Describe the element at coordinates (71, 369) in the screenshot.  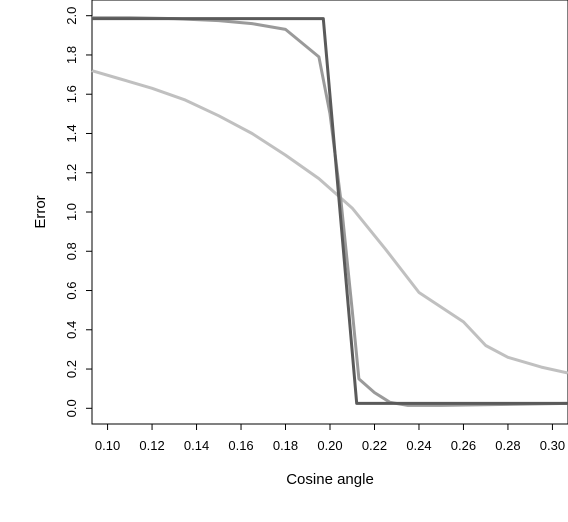
I see `y-tick-label: 0.2` at that location.